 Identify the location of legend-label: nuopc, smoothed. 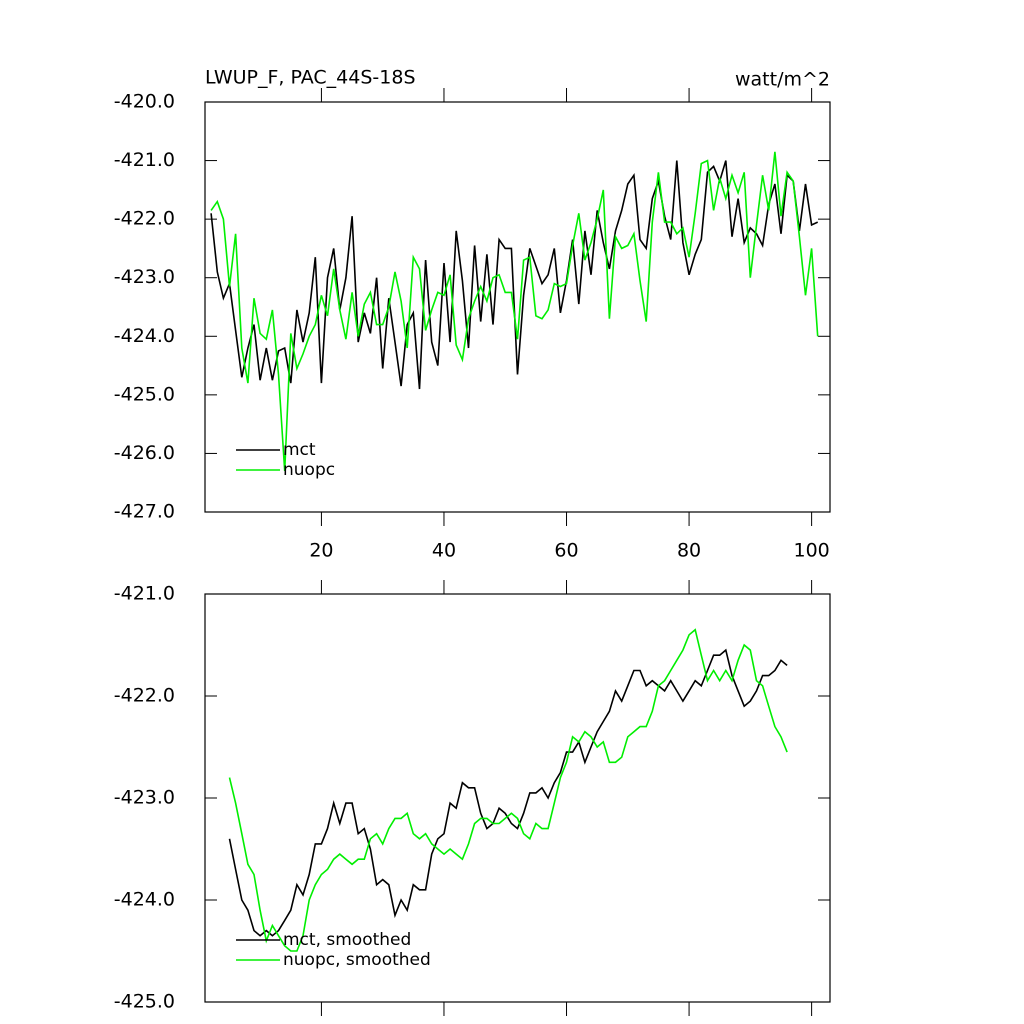
(357, 960).